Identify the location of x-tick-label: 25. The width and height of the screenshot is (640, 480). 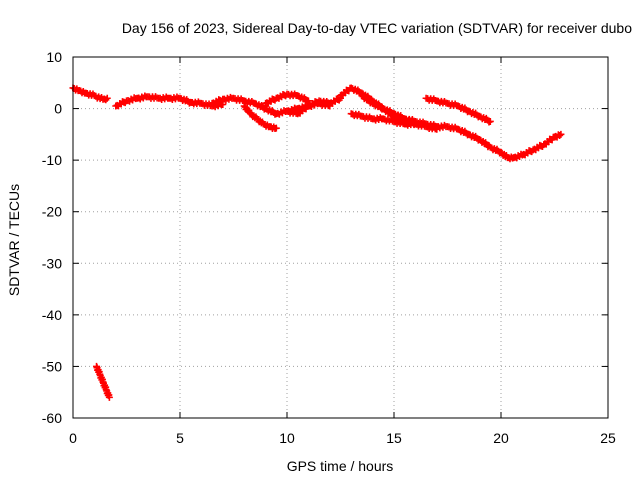
(608, 438).